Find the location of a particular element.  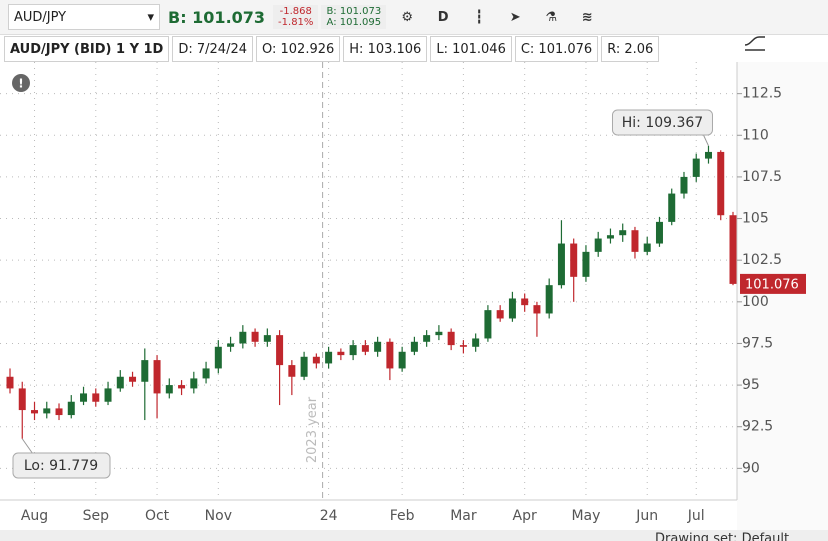

lo-box is located at coordinates (61, 465).